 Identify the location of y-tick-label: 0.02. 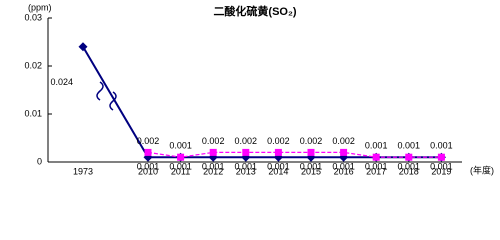
(33, 65).